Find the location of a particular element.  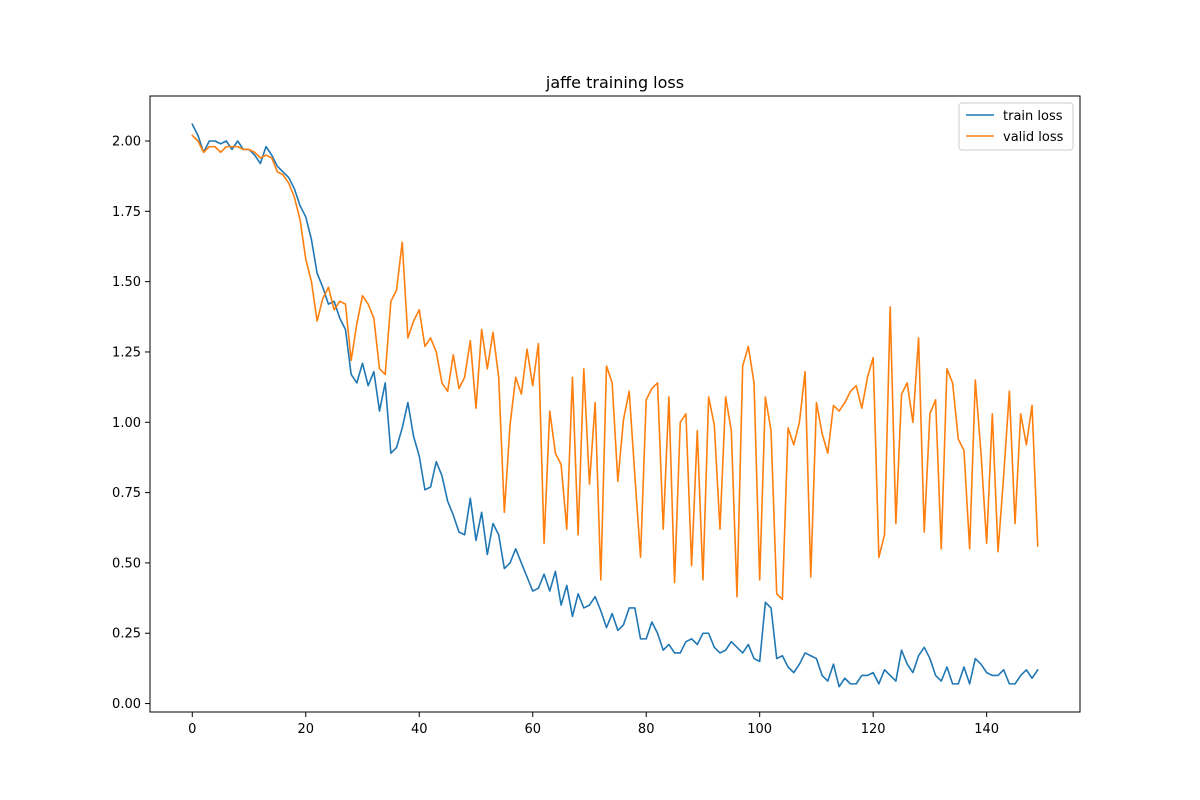

x-tick-label: 100 is located at coordinates (759, 729).